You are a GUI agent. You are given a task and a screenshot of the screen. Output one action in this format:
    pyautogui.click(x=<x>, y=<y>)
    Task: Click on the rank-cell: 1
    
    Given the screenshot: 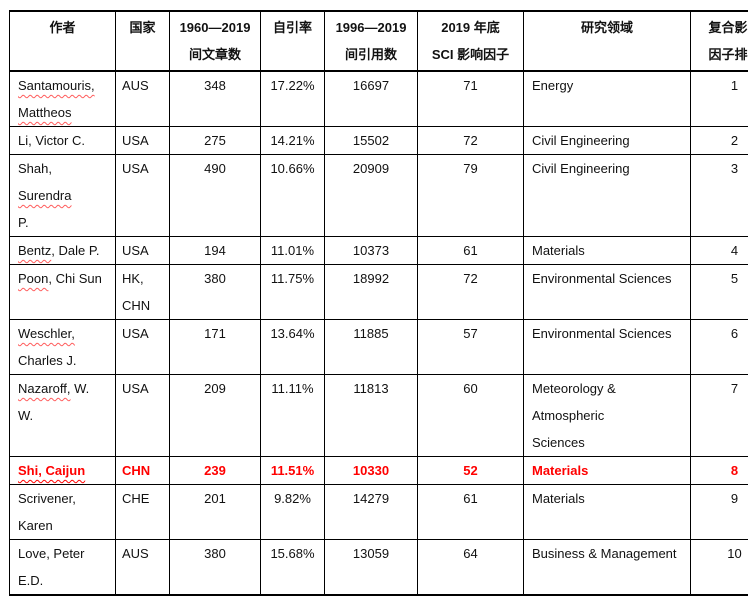 What is the action you would take?
    pyautogui.click(x=719, y=99)
    